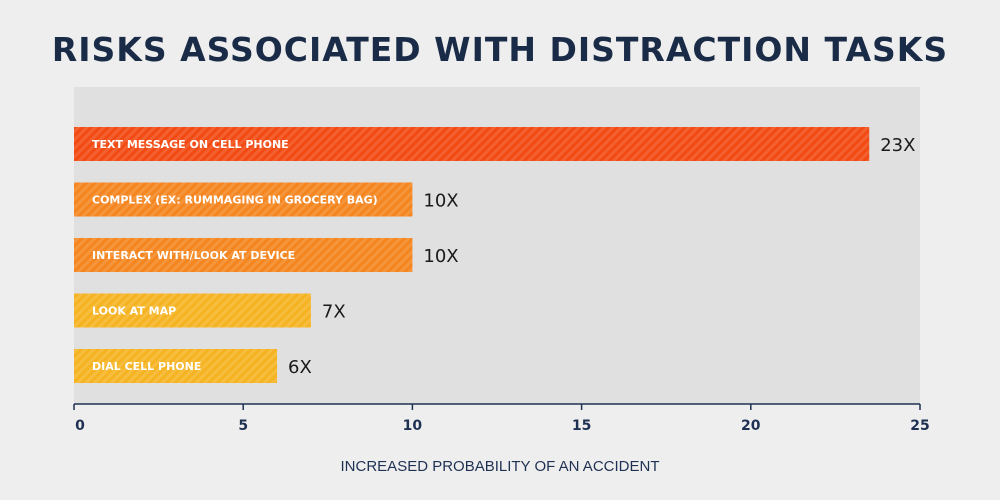  What do you see at coordinates (235, 200) in the screenshot?
I see `bar-category-label: COMPLEX (EX: RUMMAGING IN GROCERY BAG)` at bounding box center [235, 200].